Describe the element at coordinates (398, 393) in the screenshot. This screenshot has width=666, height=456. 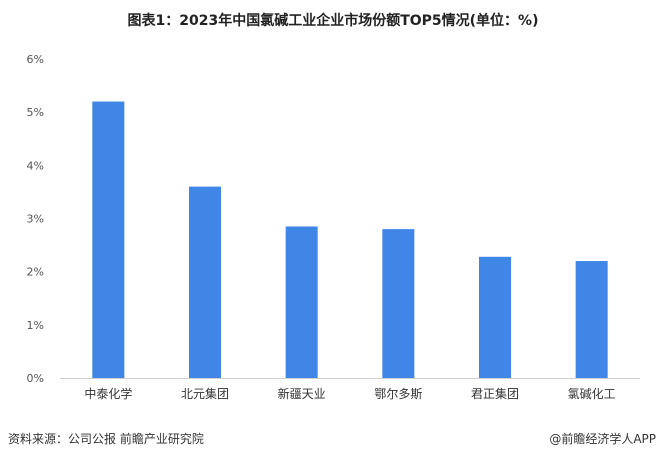
I see `x-category-label: 鄂尔多斯` at that location.